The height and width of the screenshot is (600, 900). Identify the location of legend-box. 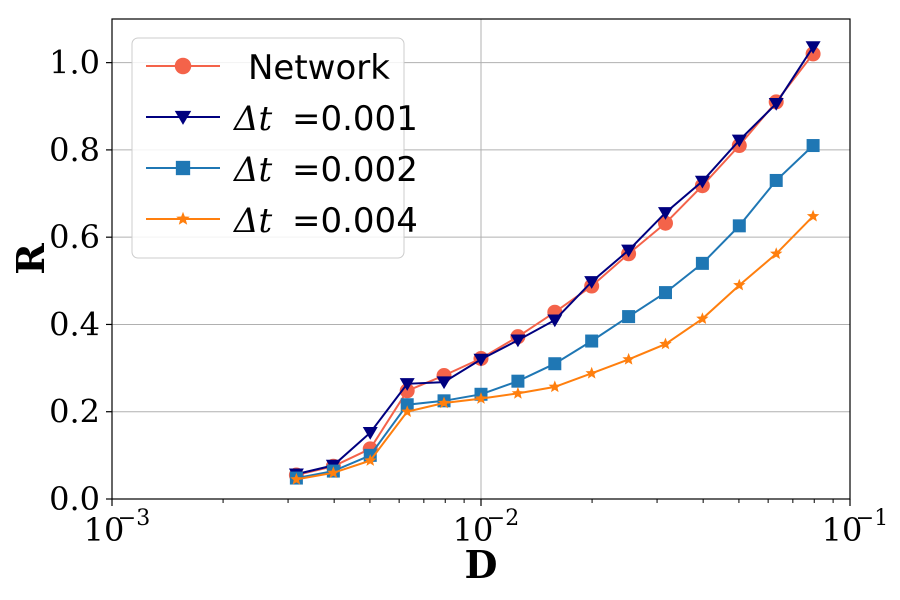
(268, 148).